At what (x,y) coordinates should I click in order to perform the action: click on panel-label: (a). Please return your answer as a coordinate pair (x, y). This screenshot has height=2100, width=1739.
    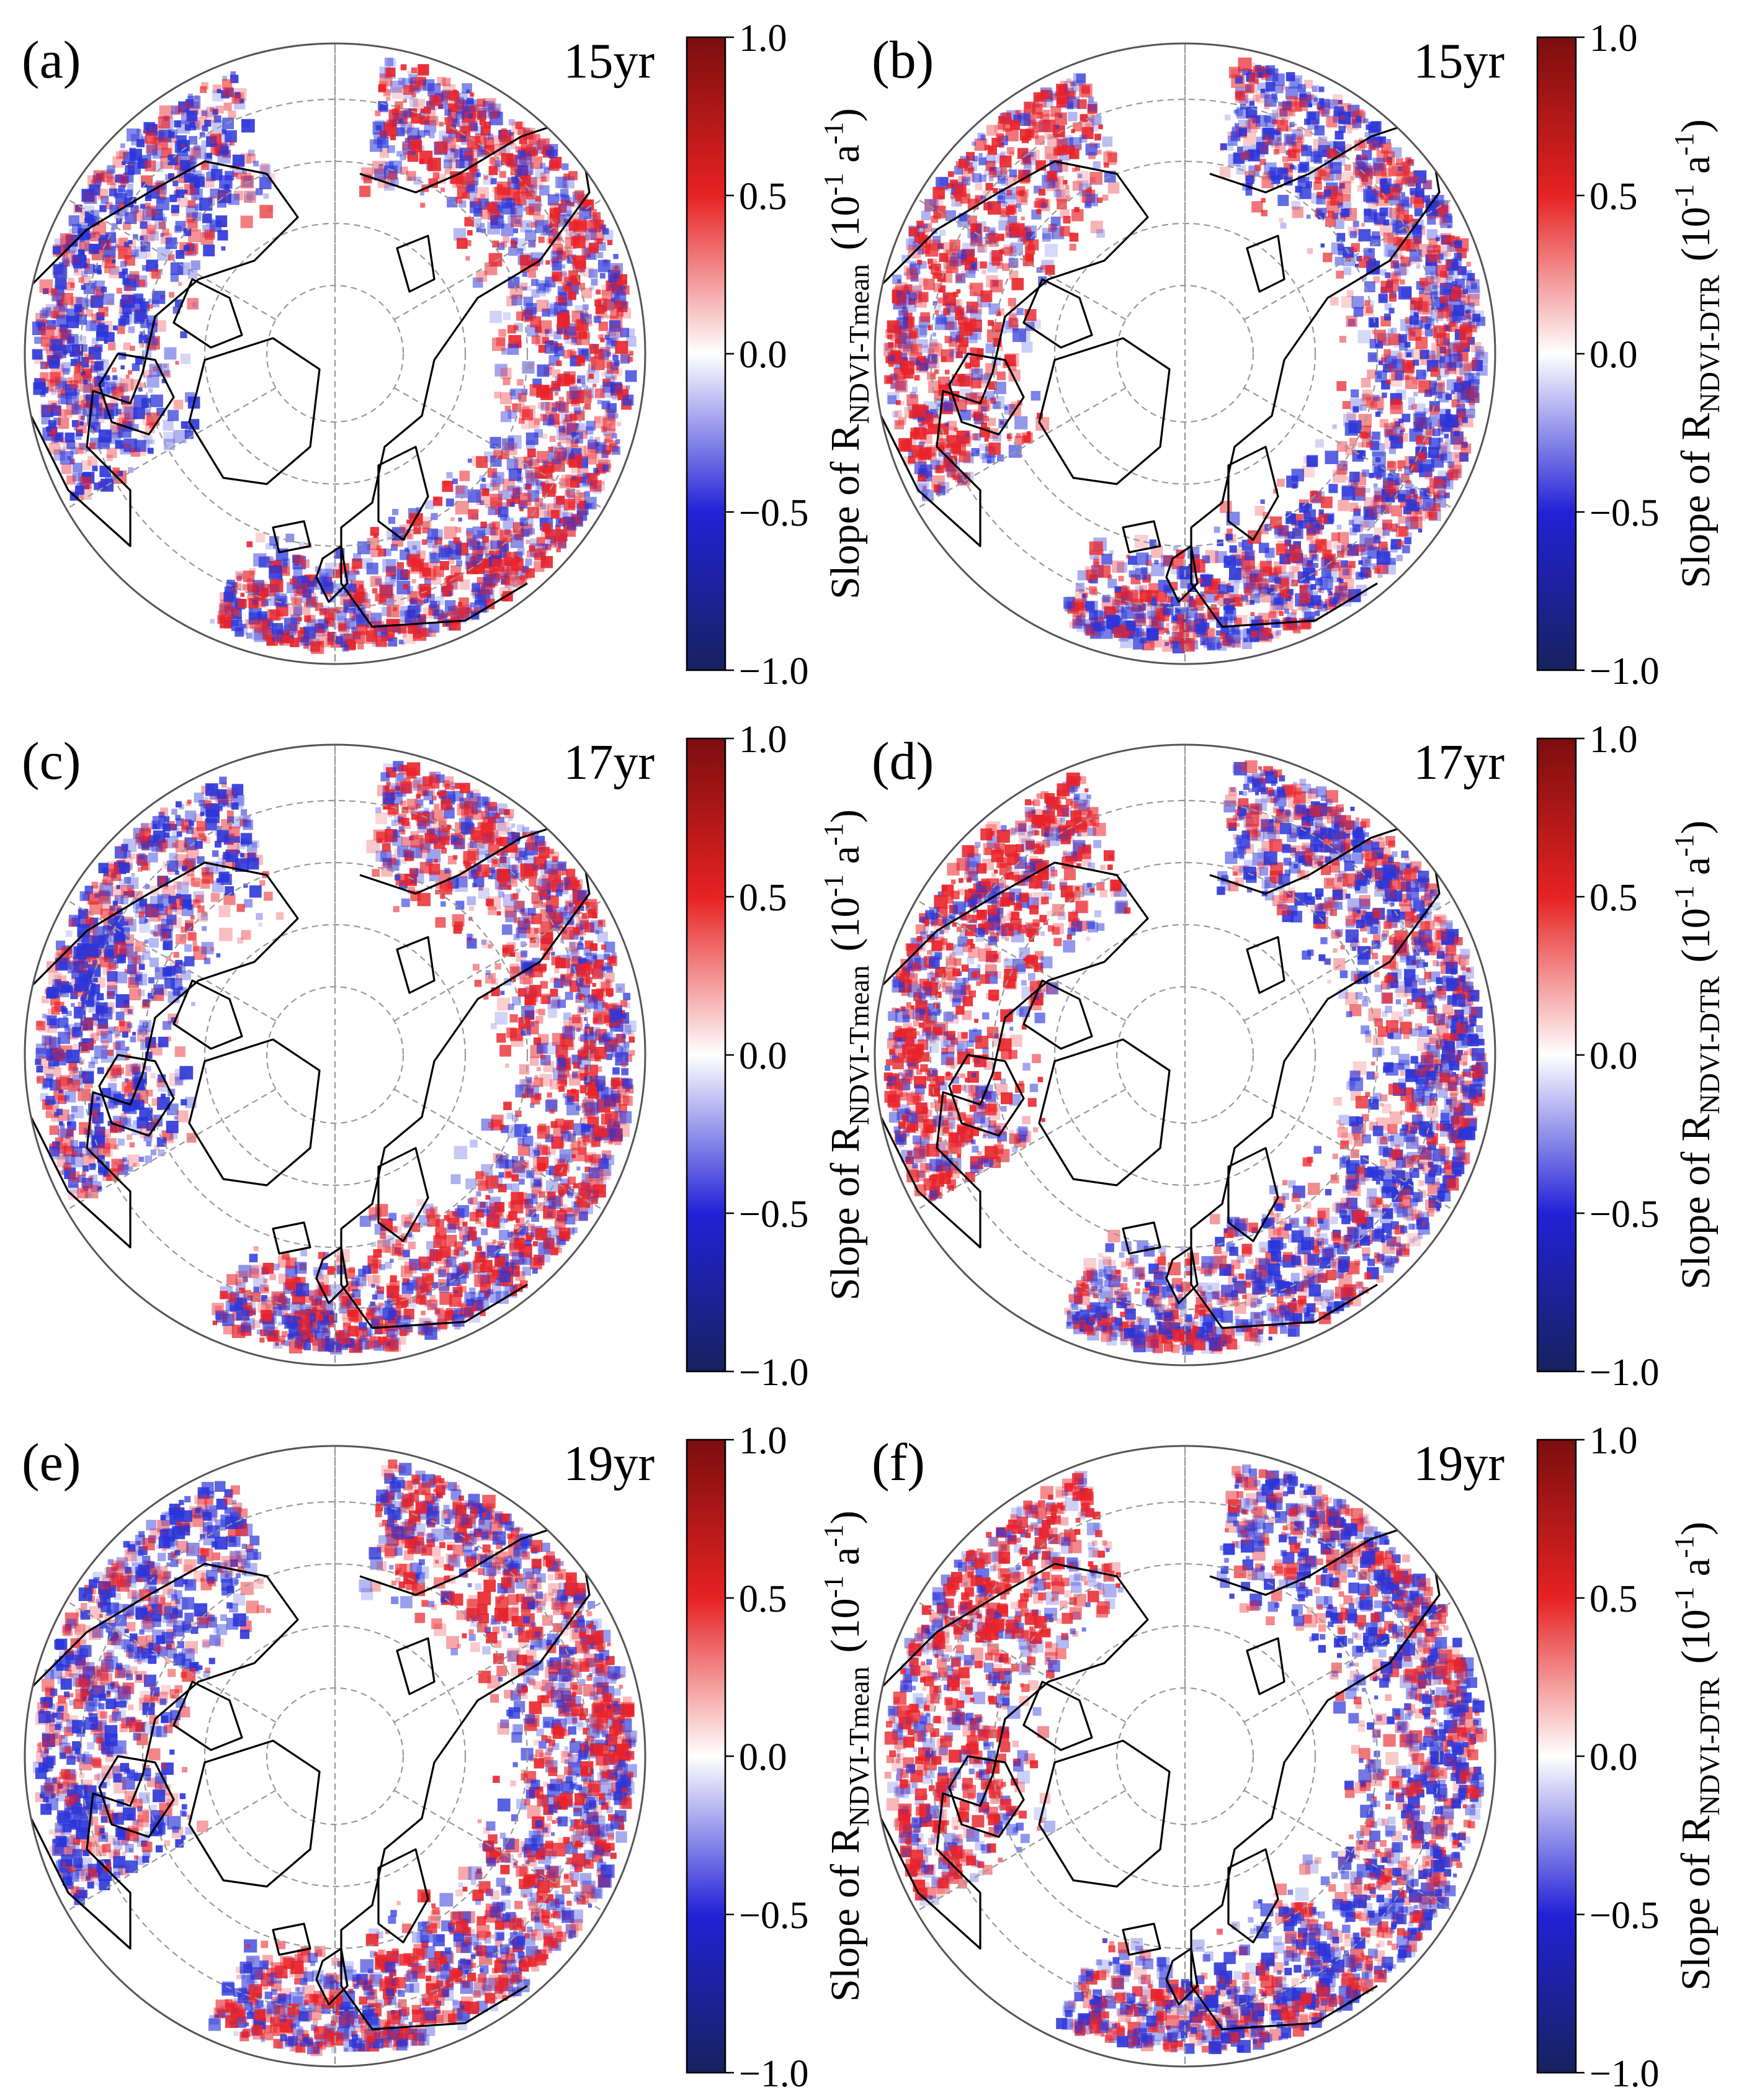
    Looking at the image, I should click on (51, 59).